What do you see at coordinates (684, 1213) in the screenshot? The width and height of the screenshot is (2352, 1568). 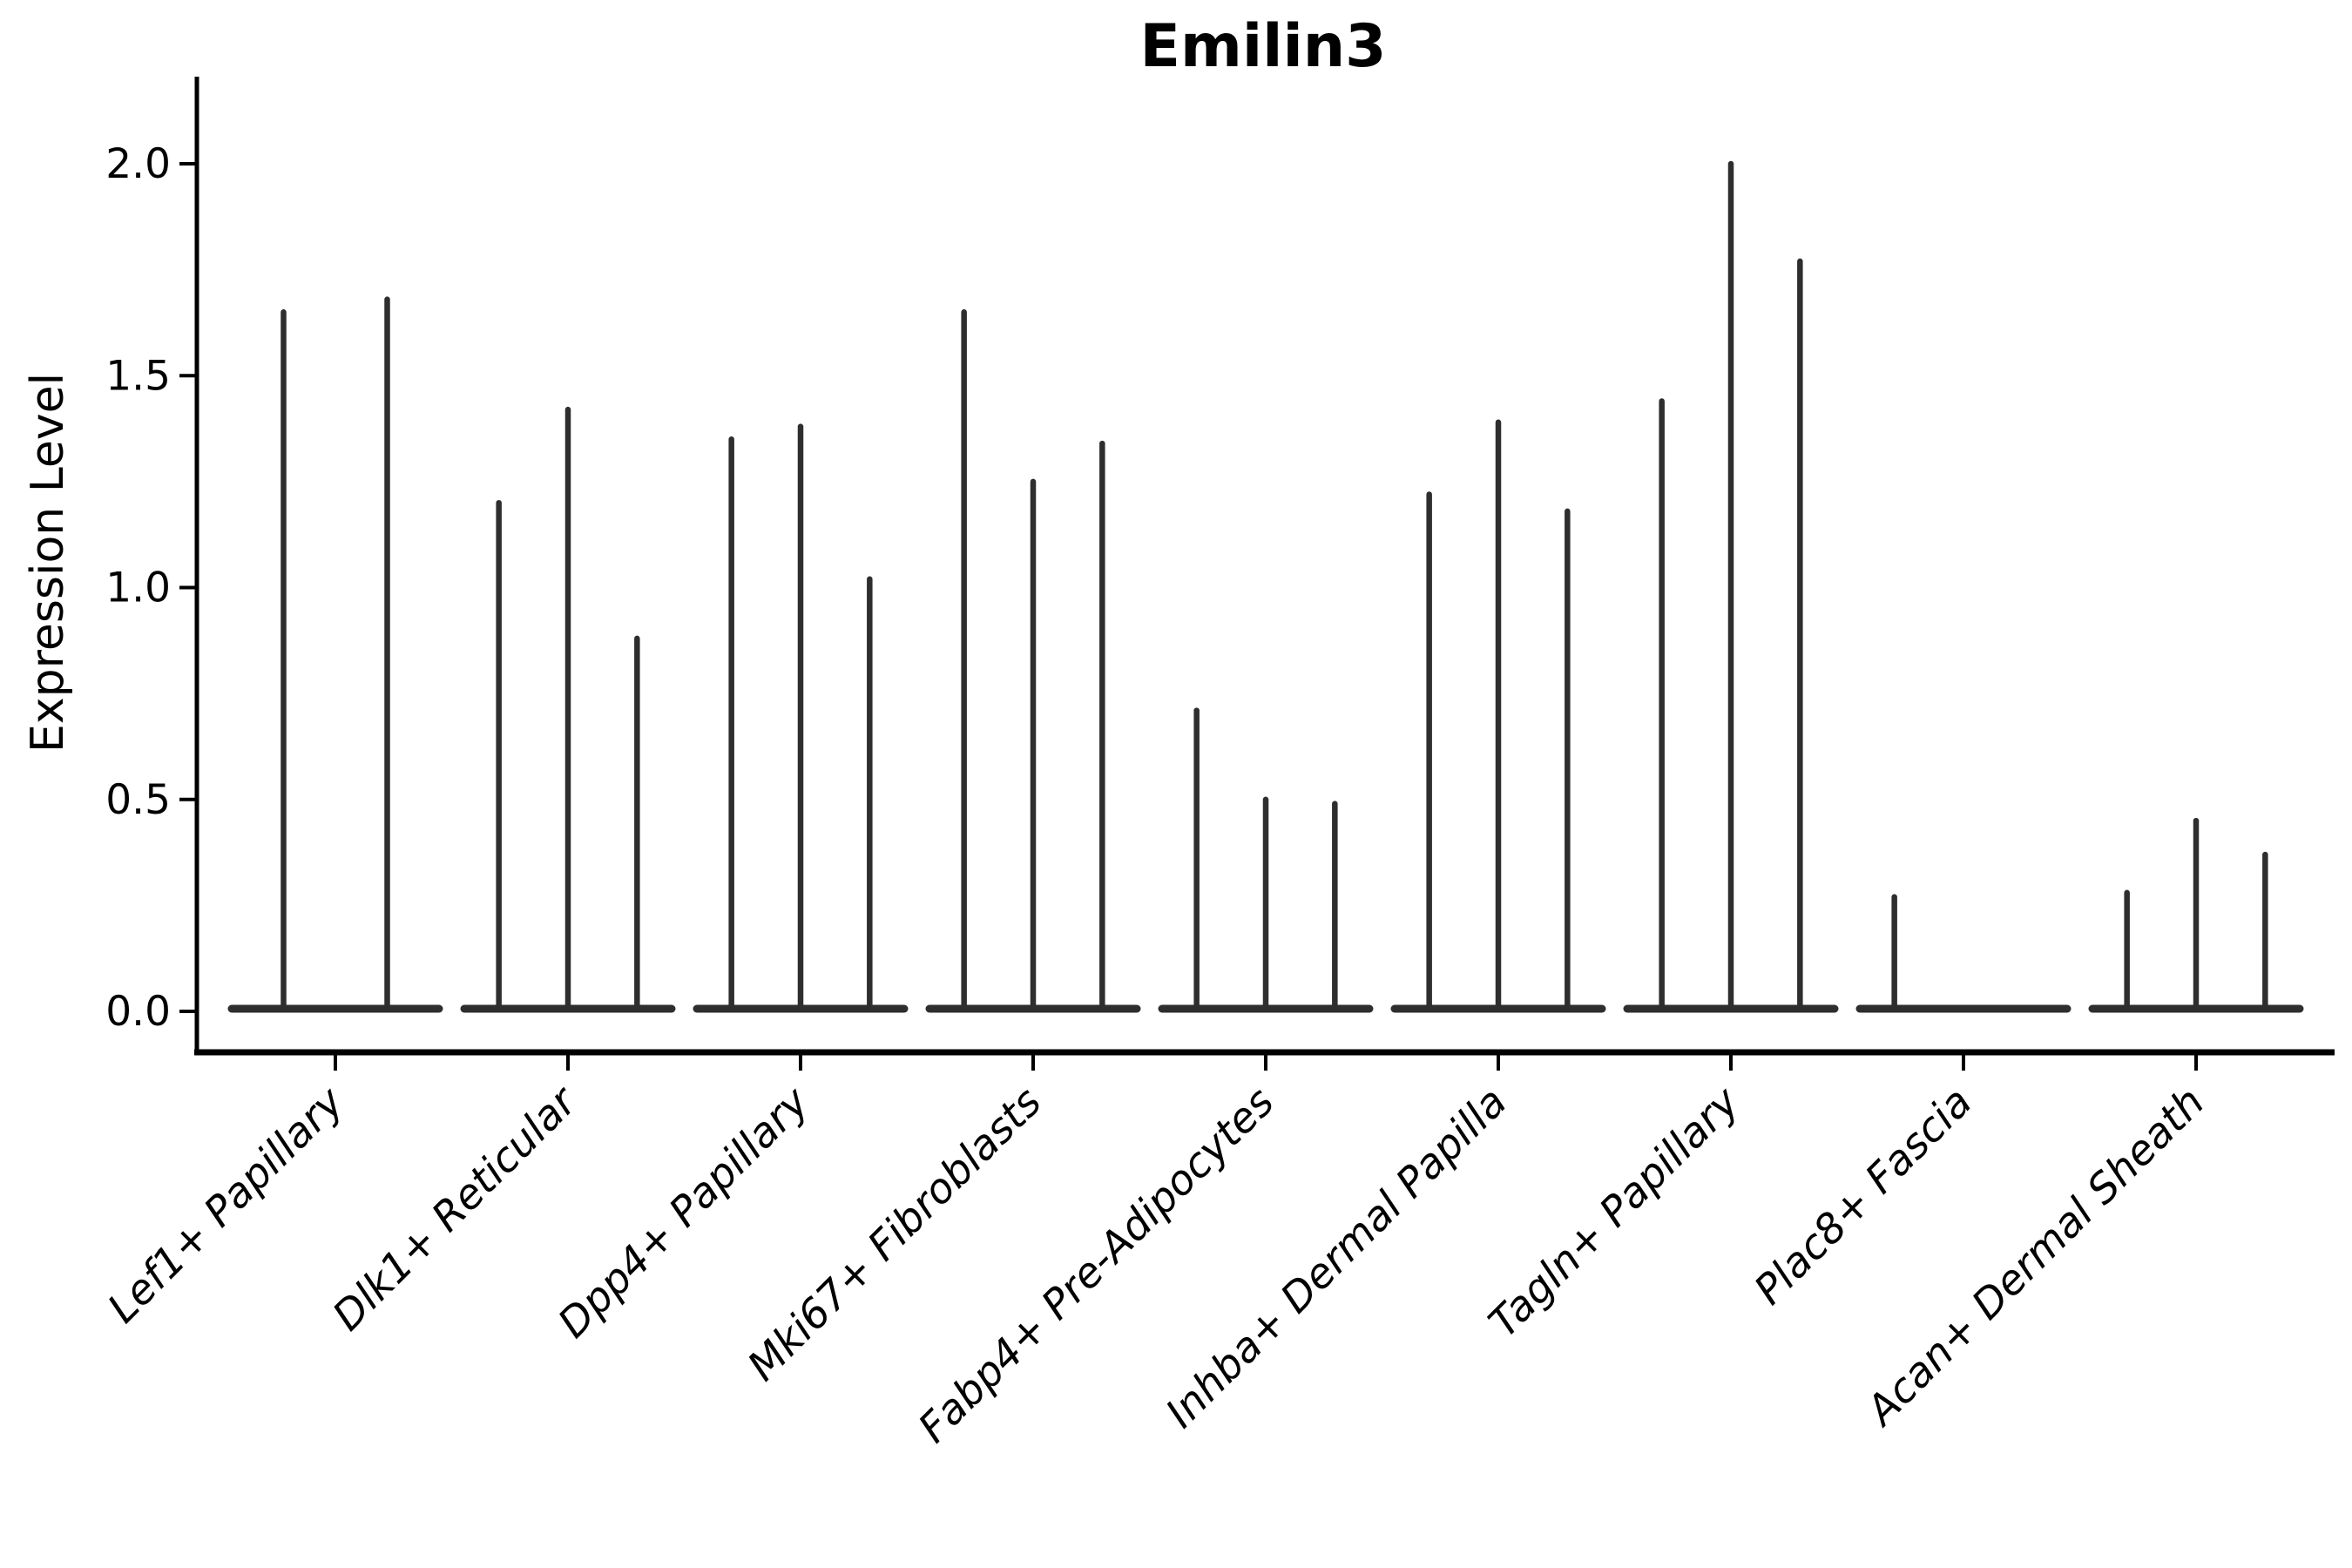 I see `x-tick-label: Dpp4+ Papillary` at bounding box center [684, 1213].